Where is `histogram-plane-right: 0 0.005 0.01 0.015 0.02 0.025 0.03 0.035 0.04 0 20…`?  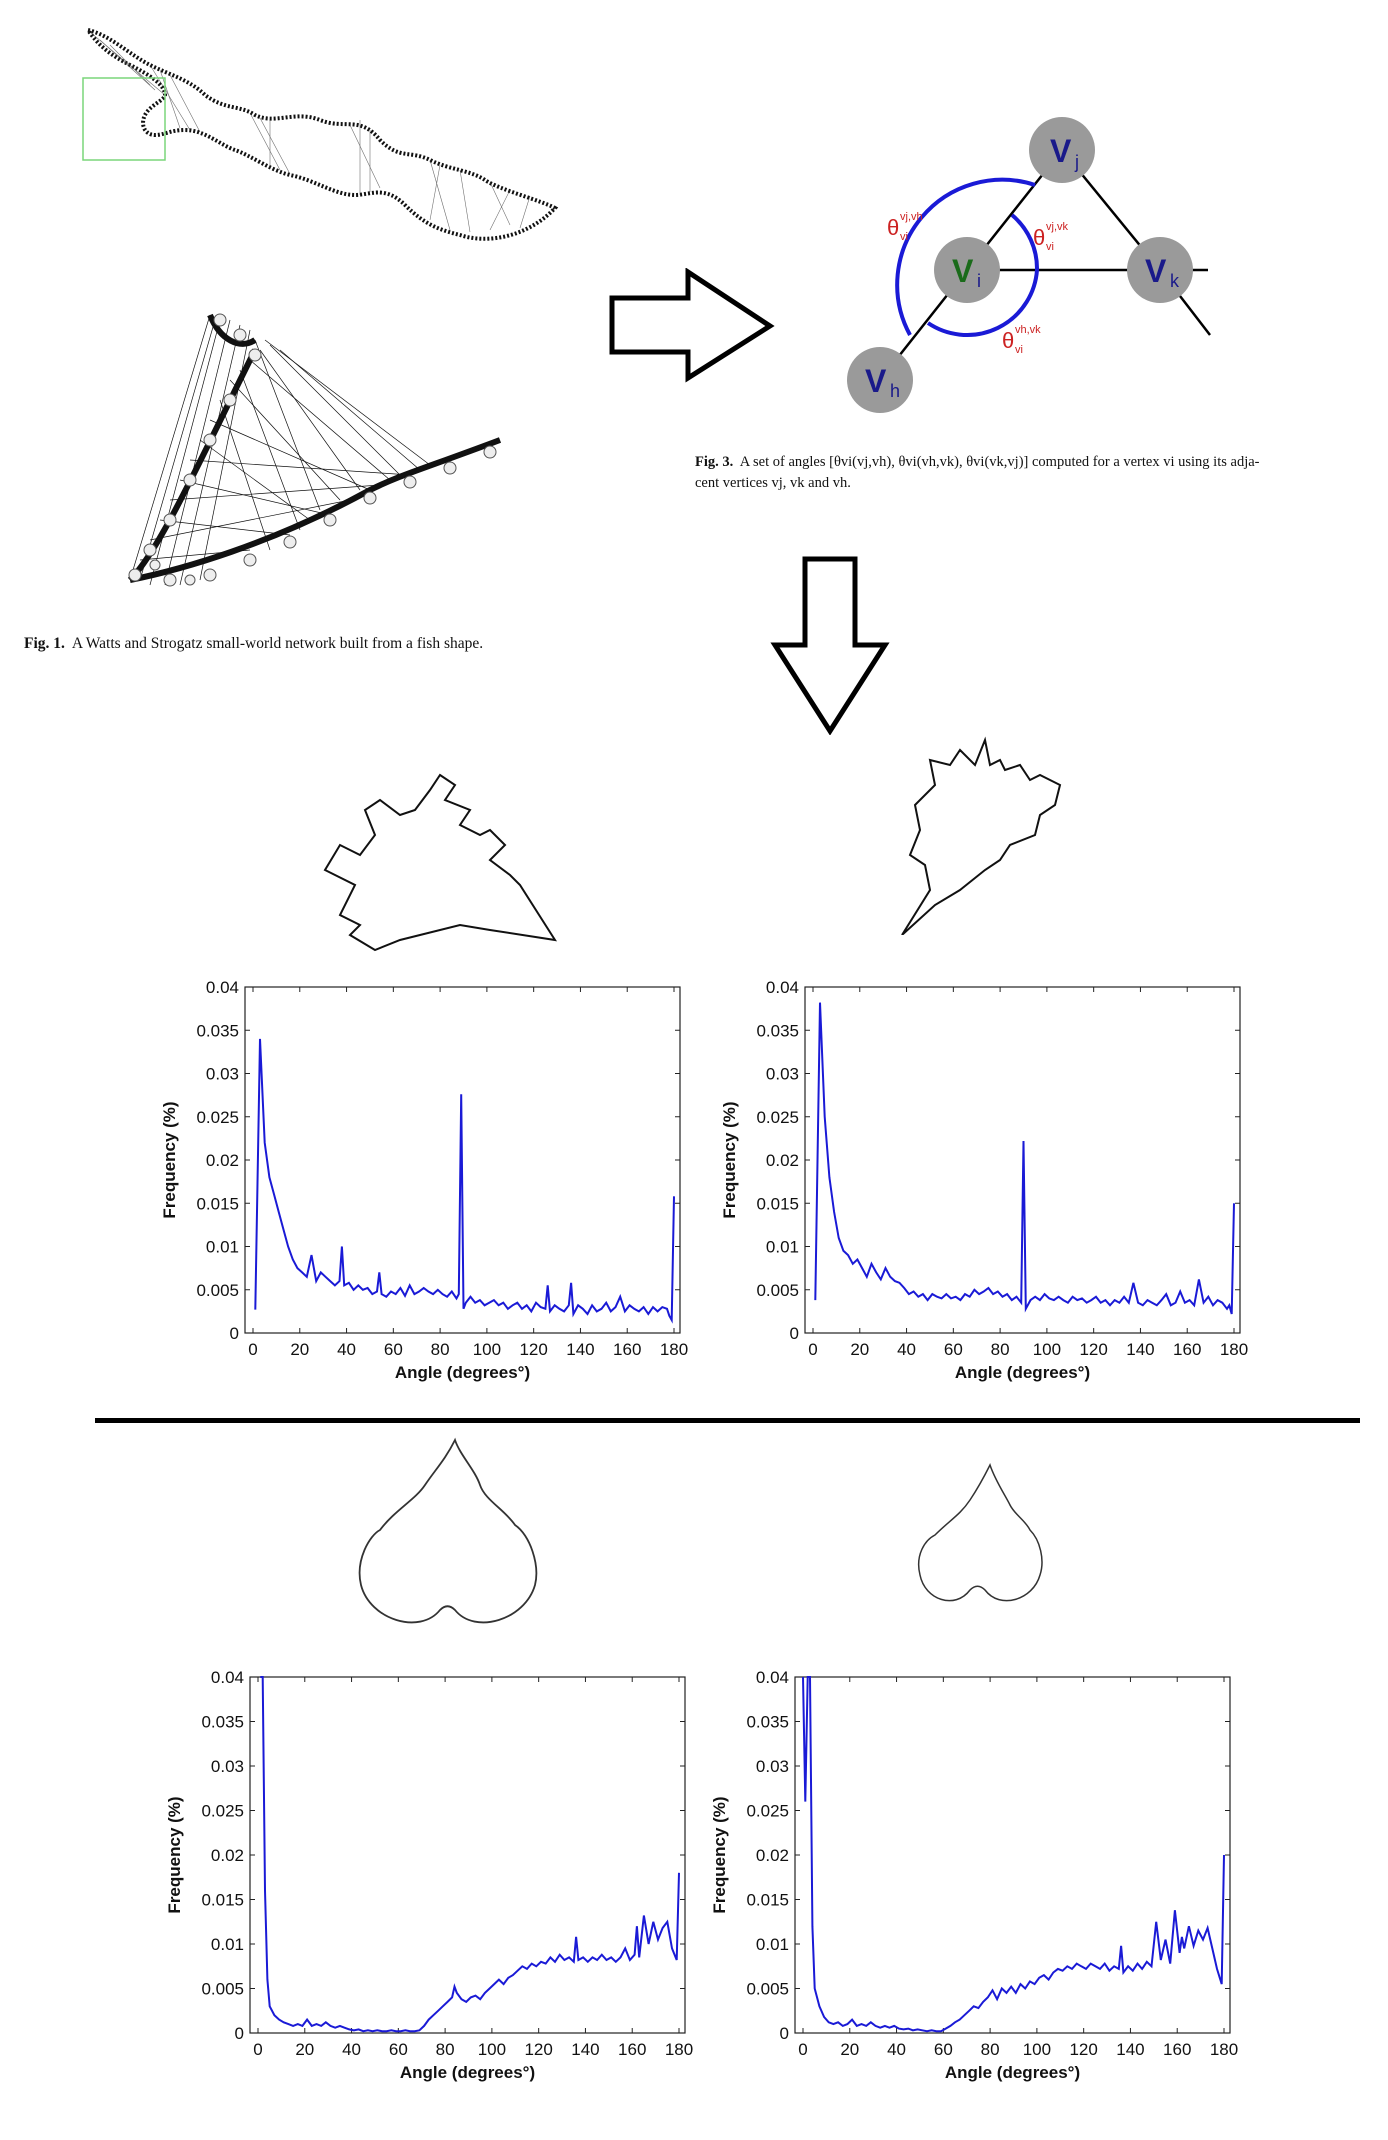
histogram-plane-right: 0 0.005 0.01 0.015 0.02 0.025 0.03 0.035 0.04 0 20… is located at coordinates (984, 1180).